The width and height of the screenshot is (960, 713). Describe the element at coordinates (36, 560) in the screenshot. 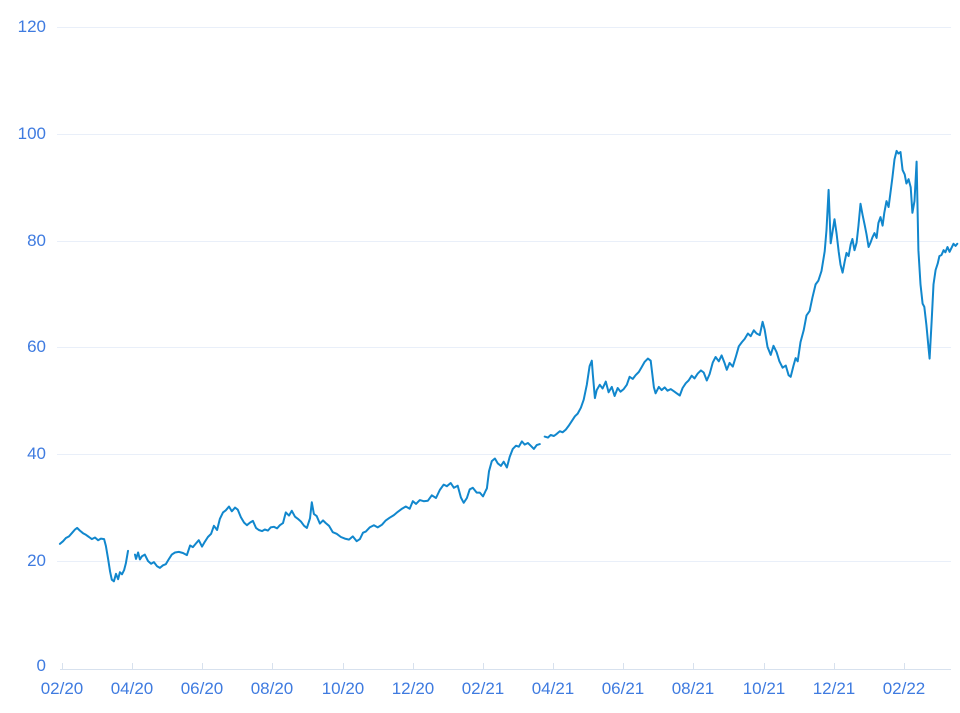

I see `y-axis-tick-label: 20` at that location.